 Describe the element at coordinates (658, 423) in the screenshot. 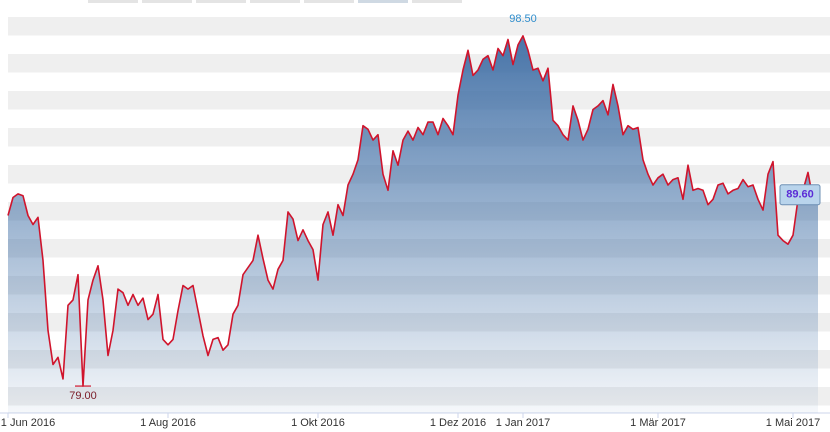

I see `x-tick-label: 1 Mär 2017` at that location.